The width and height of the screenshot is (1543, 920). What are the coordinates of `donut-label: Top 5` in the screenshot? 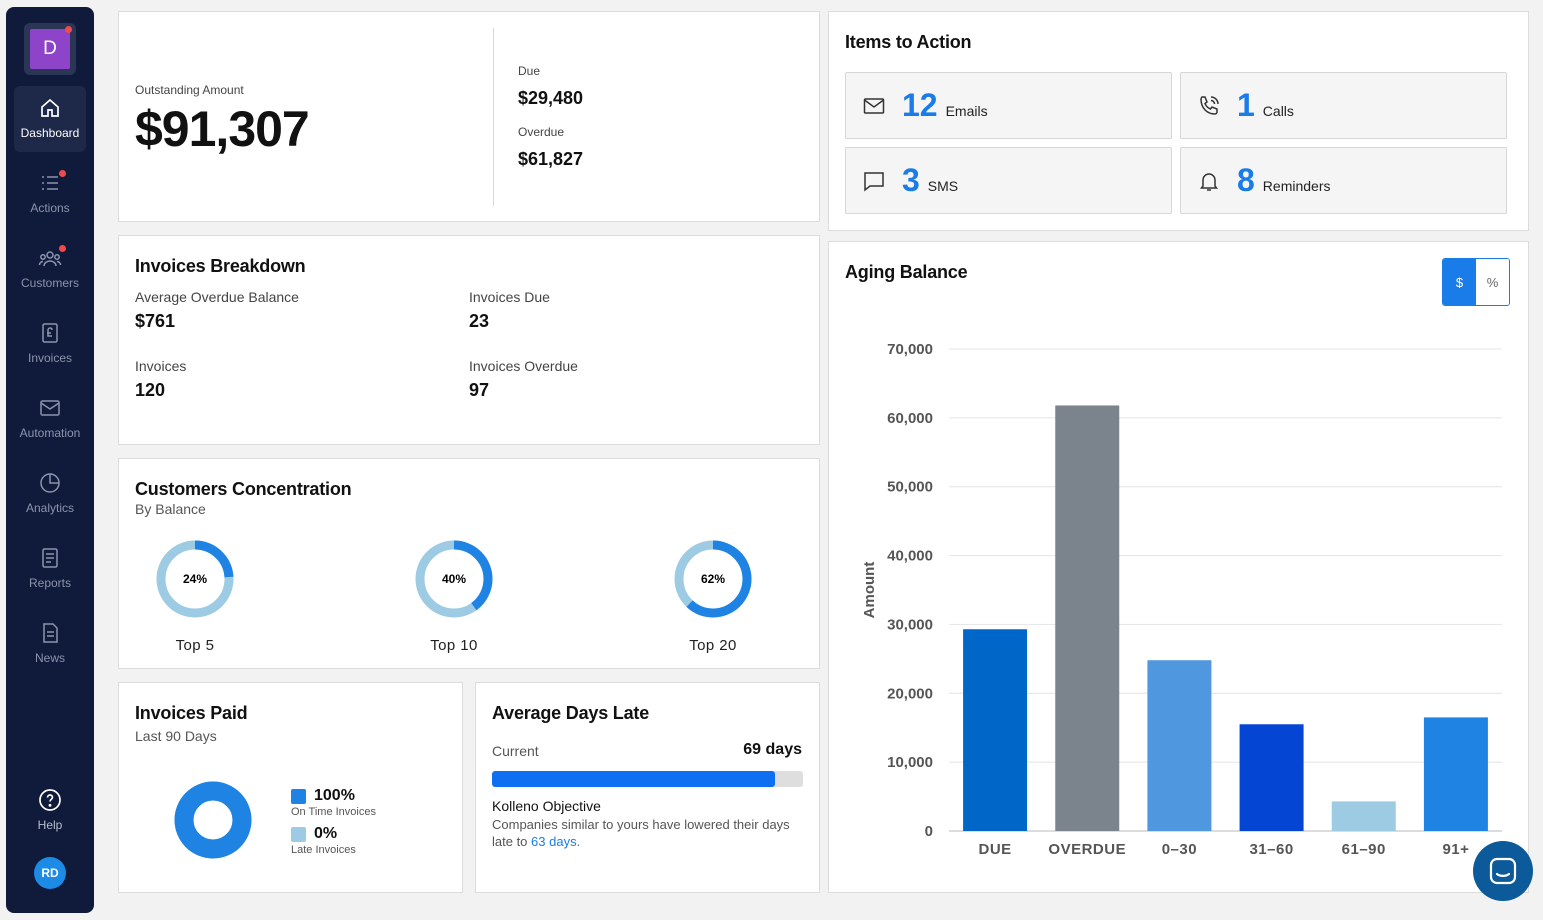 It's located at (195, 645).